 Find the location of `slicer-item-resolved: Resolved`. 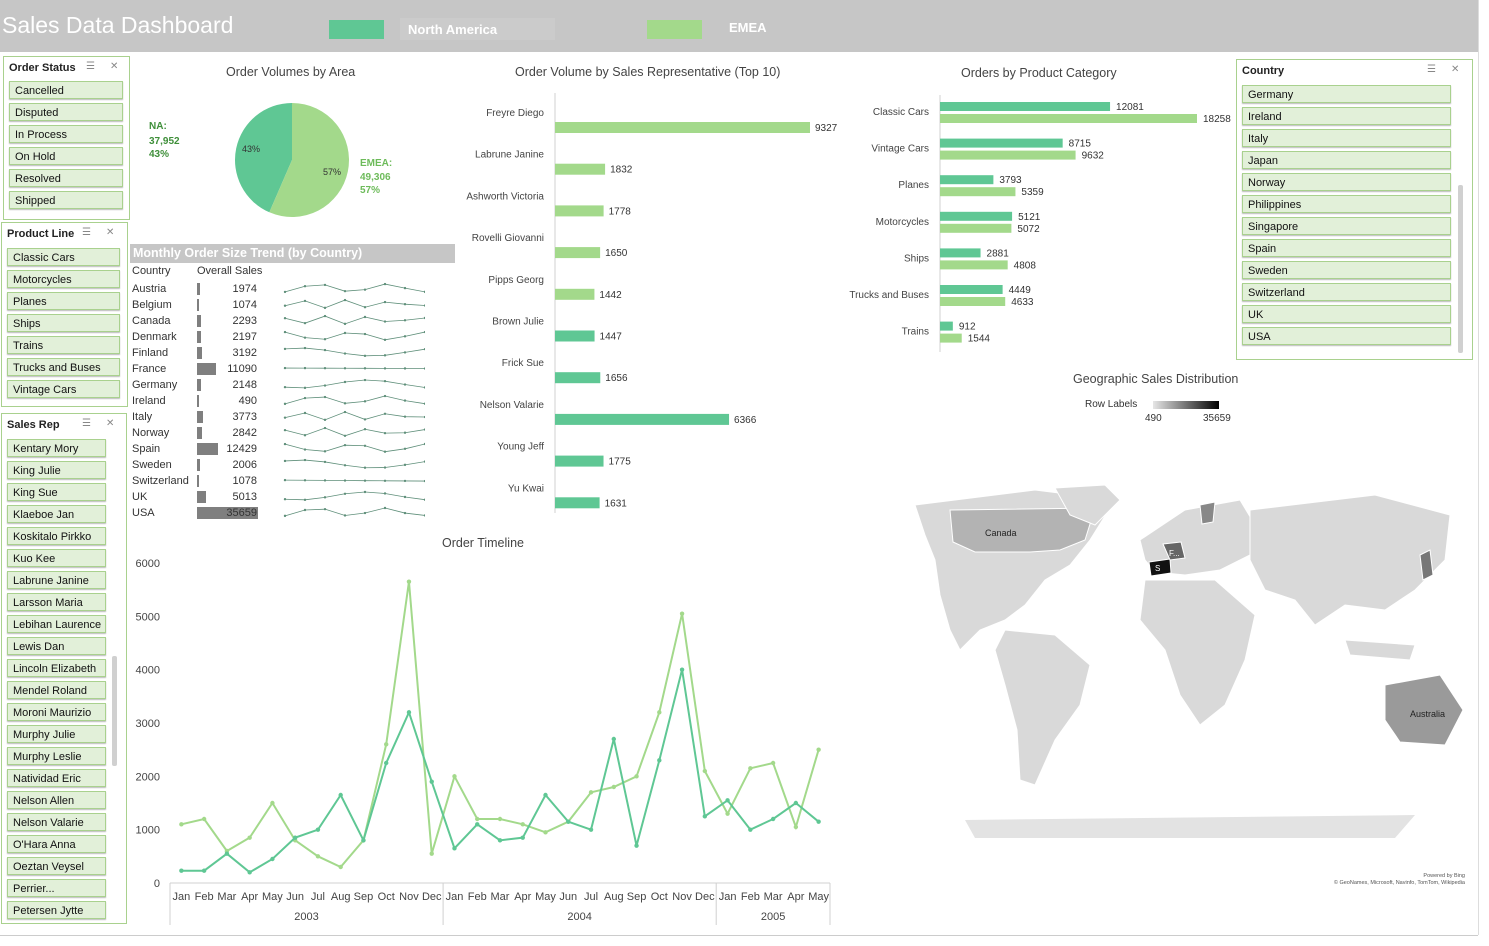

slicer-item-resolved: Resolved is located at coordinates (66, 178).